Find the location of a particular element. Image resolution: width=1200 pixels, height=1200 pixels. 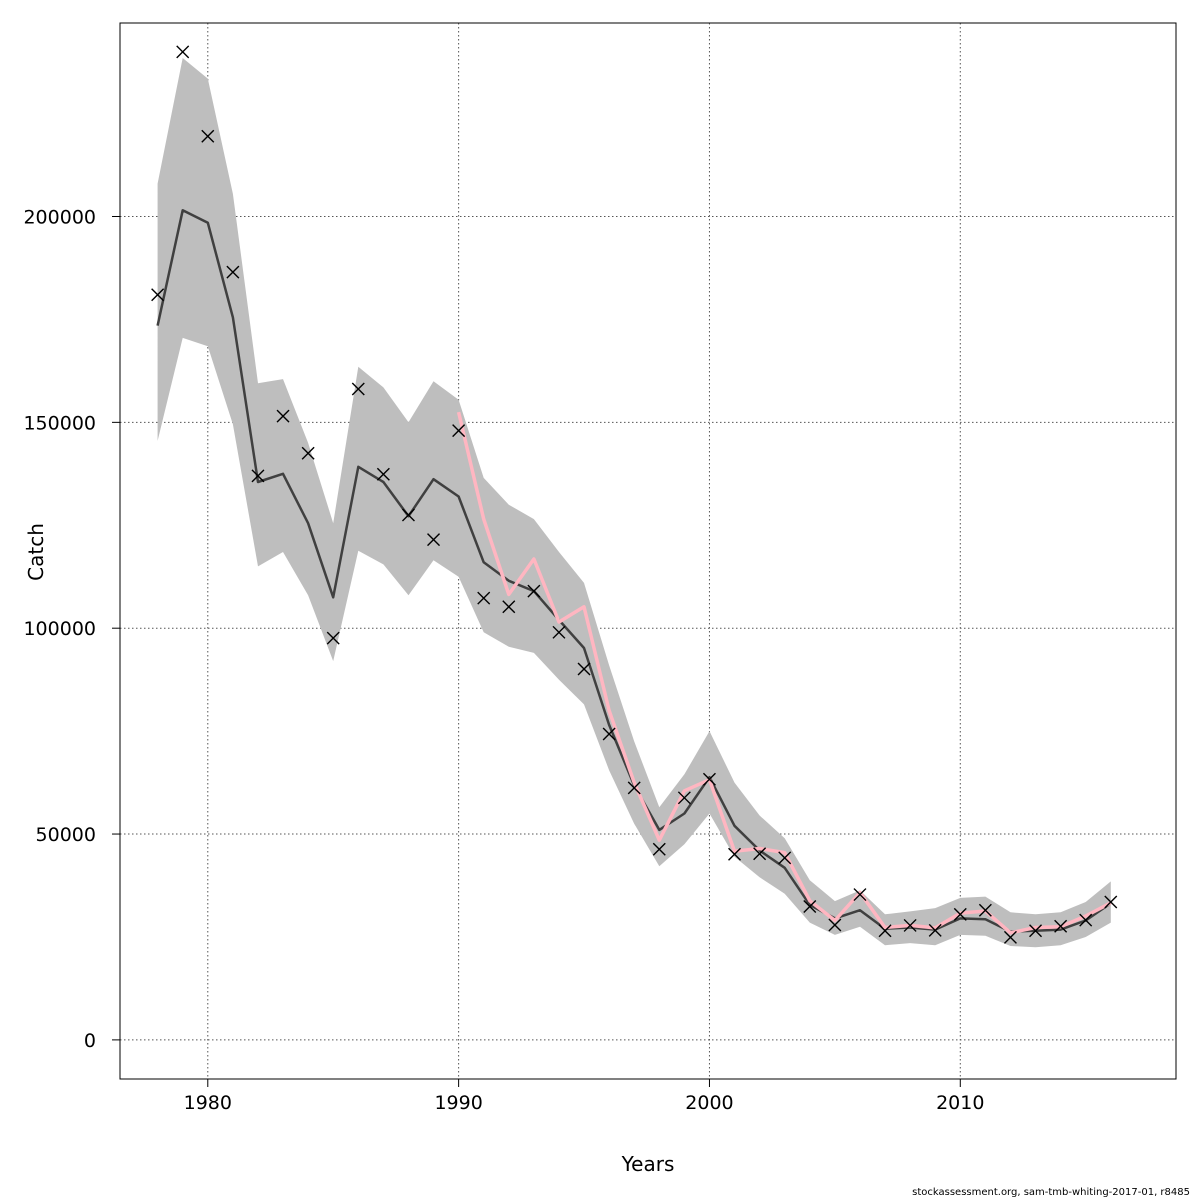

y-axis: 0 50000 100000 150000 200000 is located at coordinates (71, 629).